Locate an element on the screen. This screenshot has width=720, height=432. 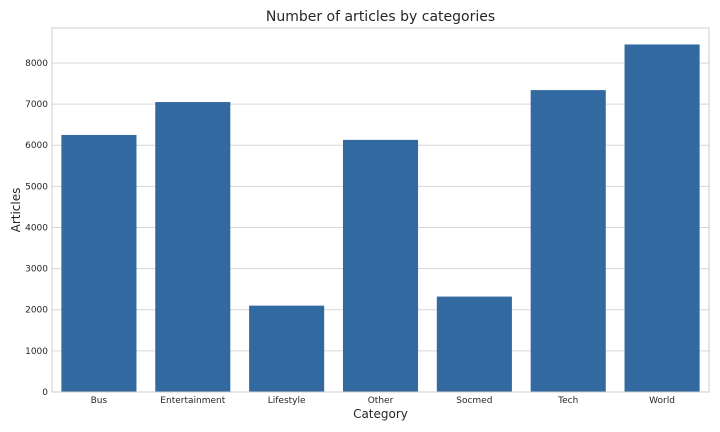
y-tick-label: 4000 is located at coordinates (36, 228).